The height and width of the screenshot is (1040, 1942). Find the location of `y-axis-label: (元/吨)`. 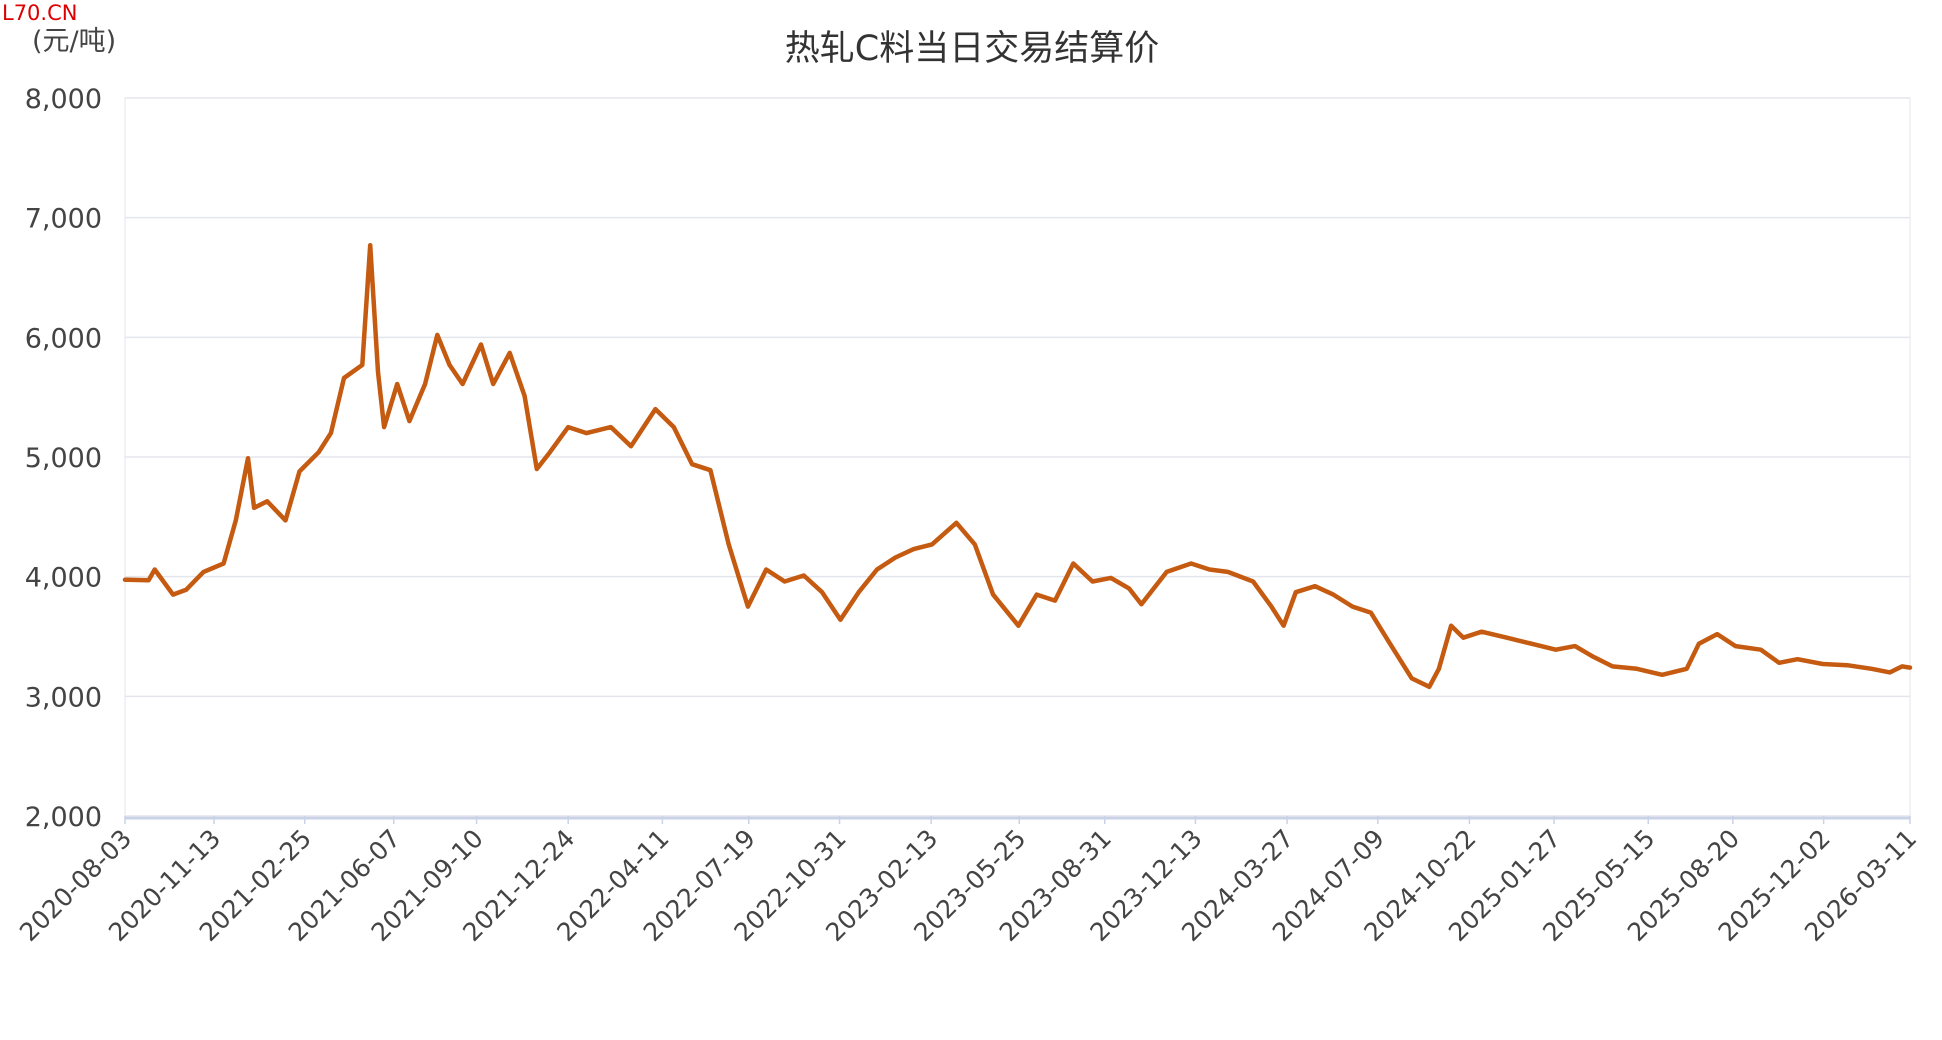

y-axis-label: (元/吨) is located at coordinates (74, 41).